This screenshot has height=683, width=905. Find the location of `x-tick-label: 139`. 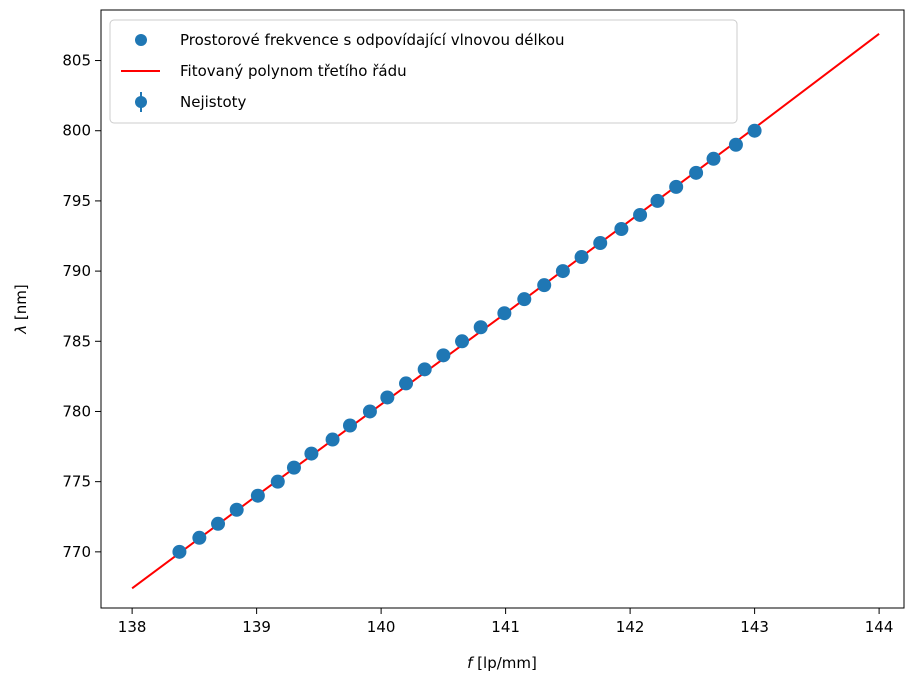

x-tick-label: 139 is located at coordinates (256, 627).